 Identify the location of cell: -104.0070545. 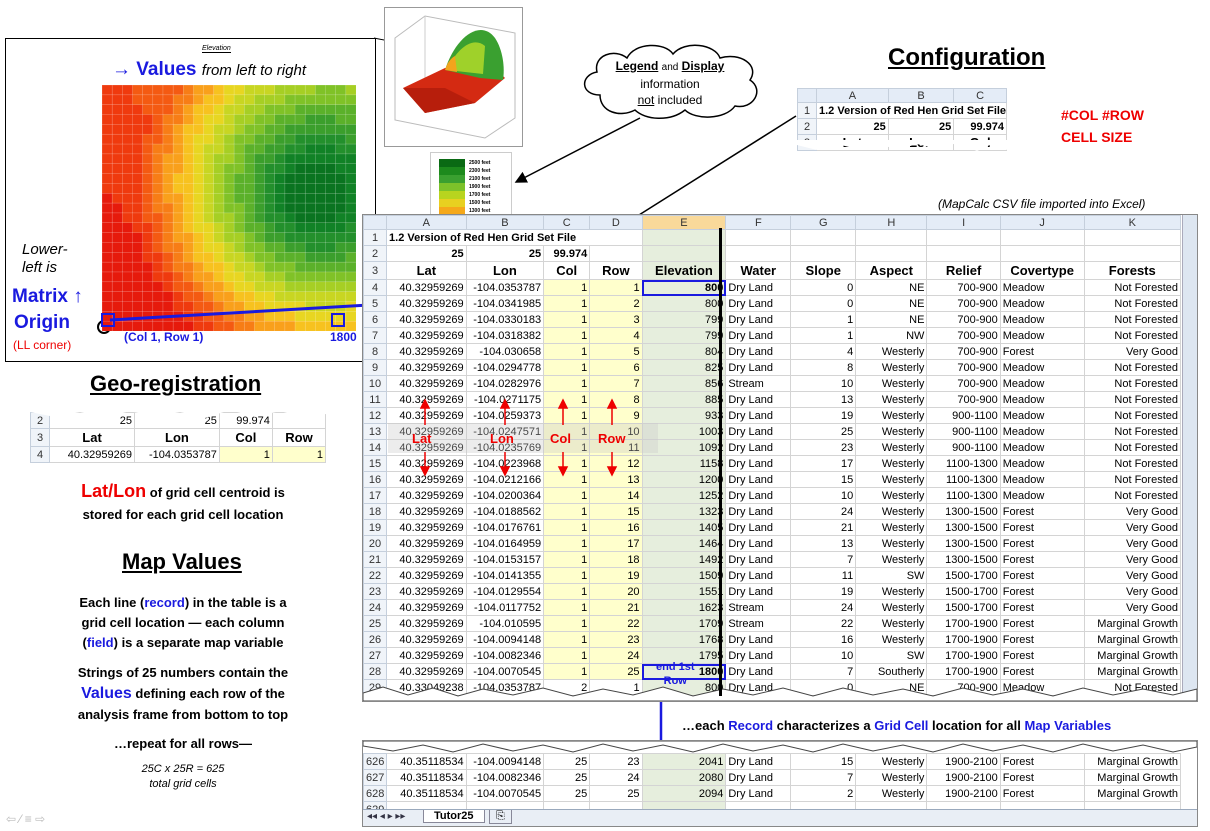
(505, 794).